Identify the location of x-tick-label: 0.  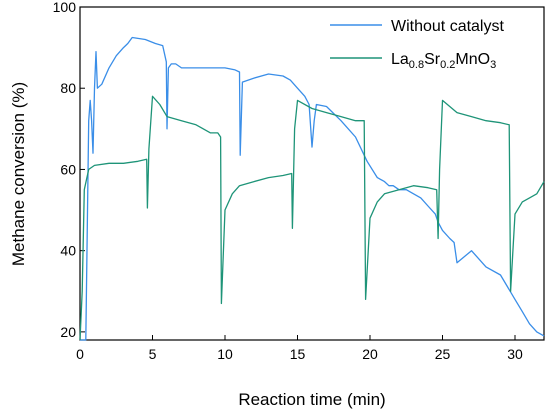
(80, 354).